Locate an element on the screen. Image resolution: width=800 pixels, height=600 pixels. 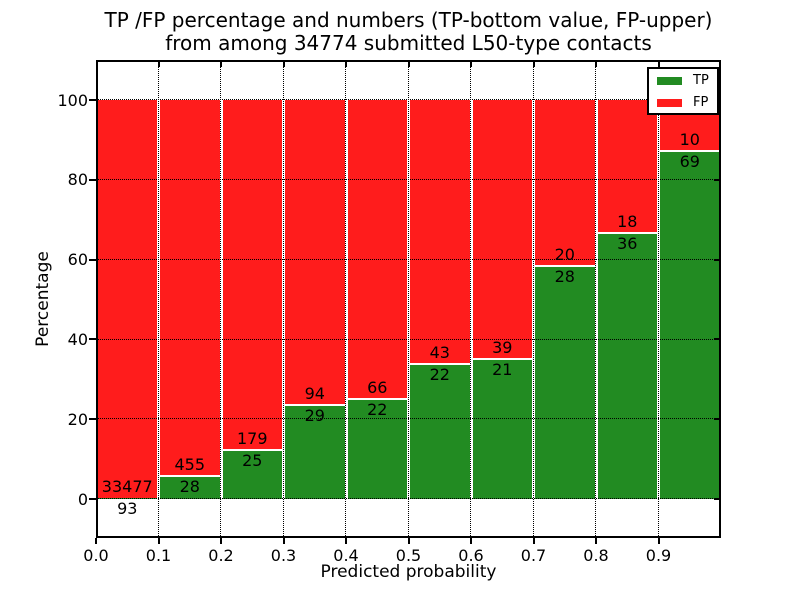
gridline-x-0.5 is located at coordinates (408, 299).